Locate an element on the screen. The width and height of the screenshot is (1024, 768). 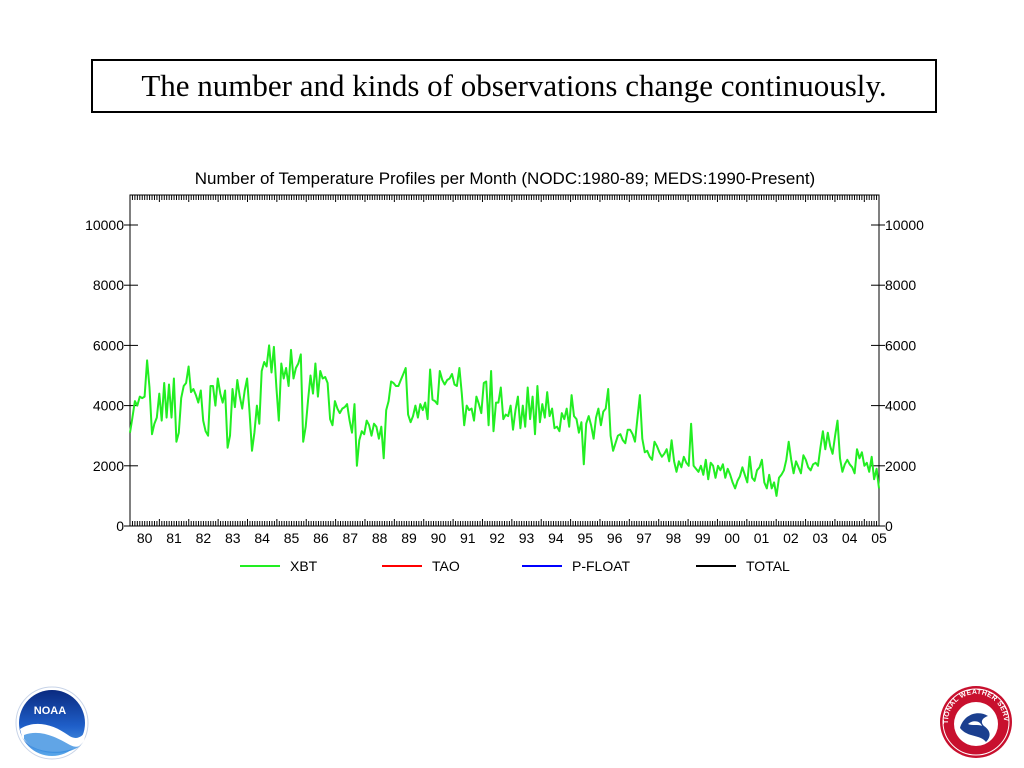
x-tick-label: 89 is located at coordinates (409, 538).